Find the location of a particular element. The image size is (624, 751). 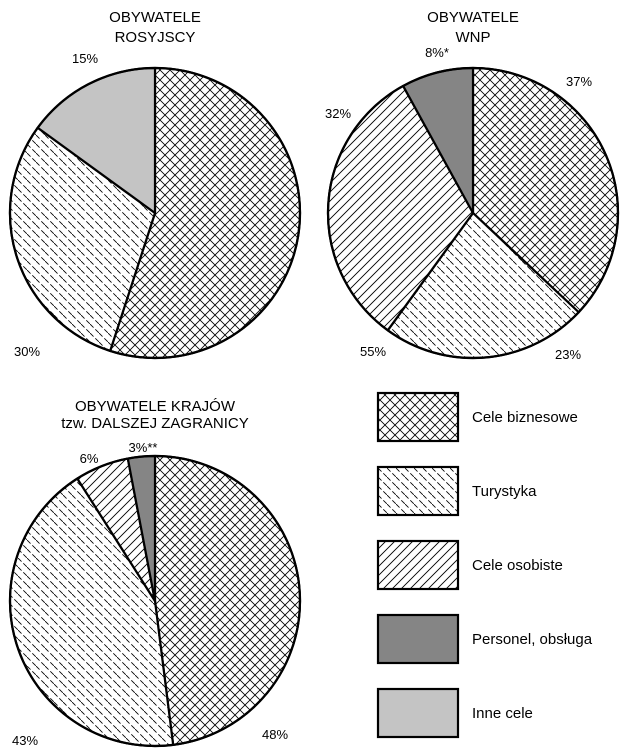

slice-label-cele-osobiste: 6% is located at coordinates (89, 458).